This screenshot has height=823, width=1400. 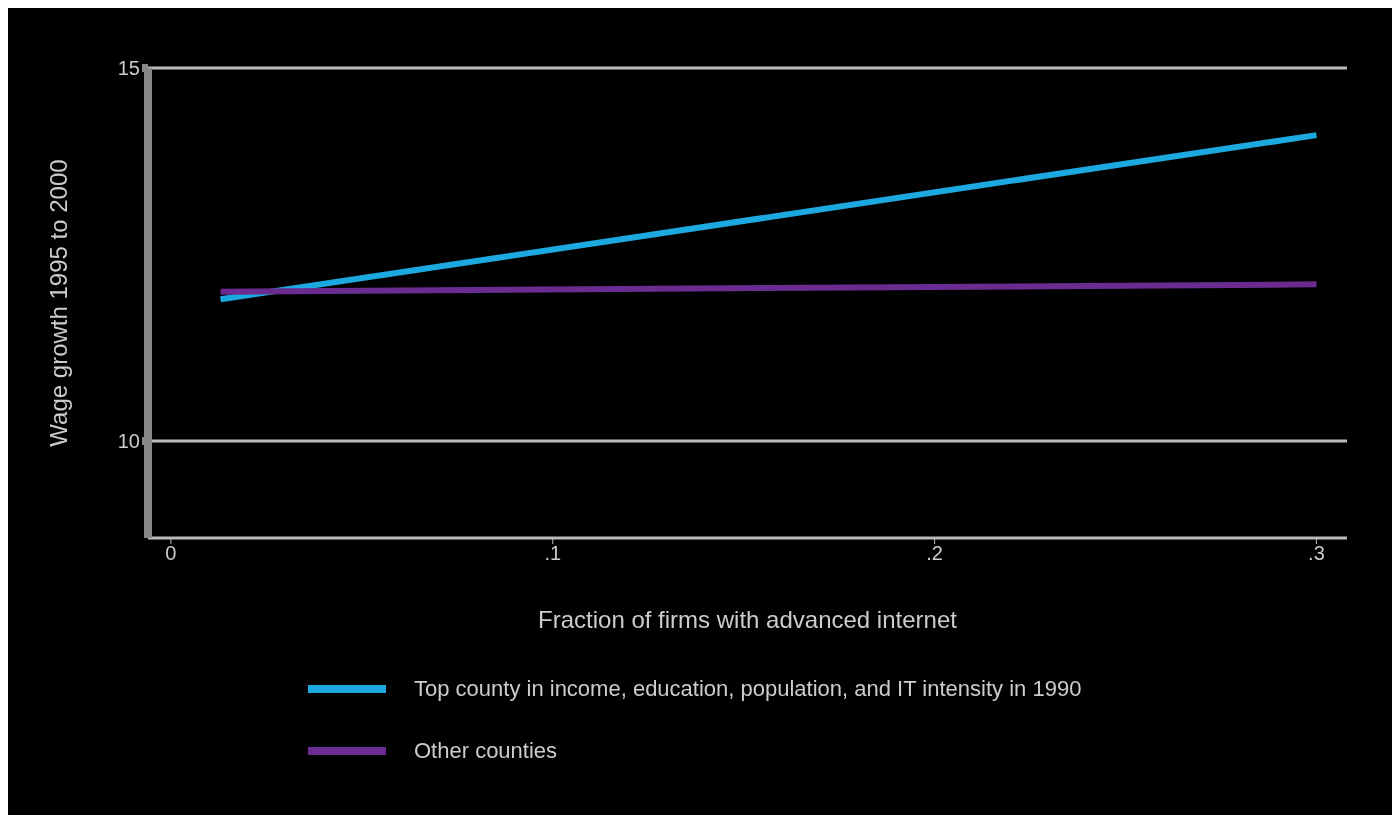 I want to click on x-tick-label: .2, so click(x=934, y=553).